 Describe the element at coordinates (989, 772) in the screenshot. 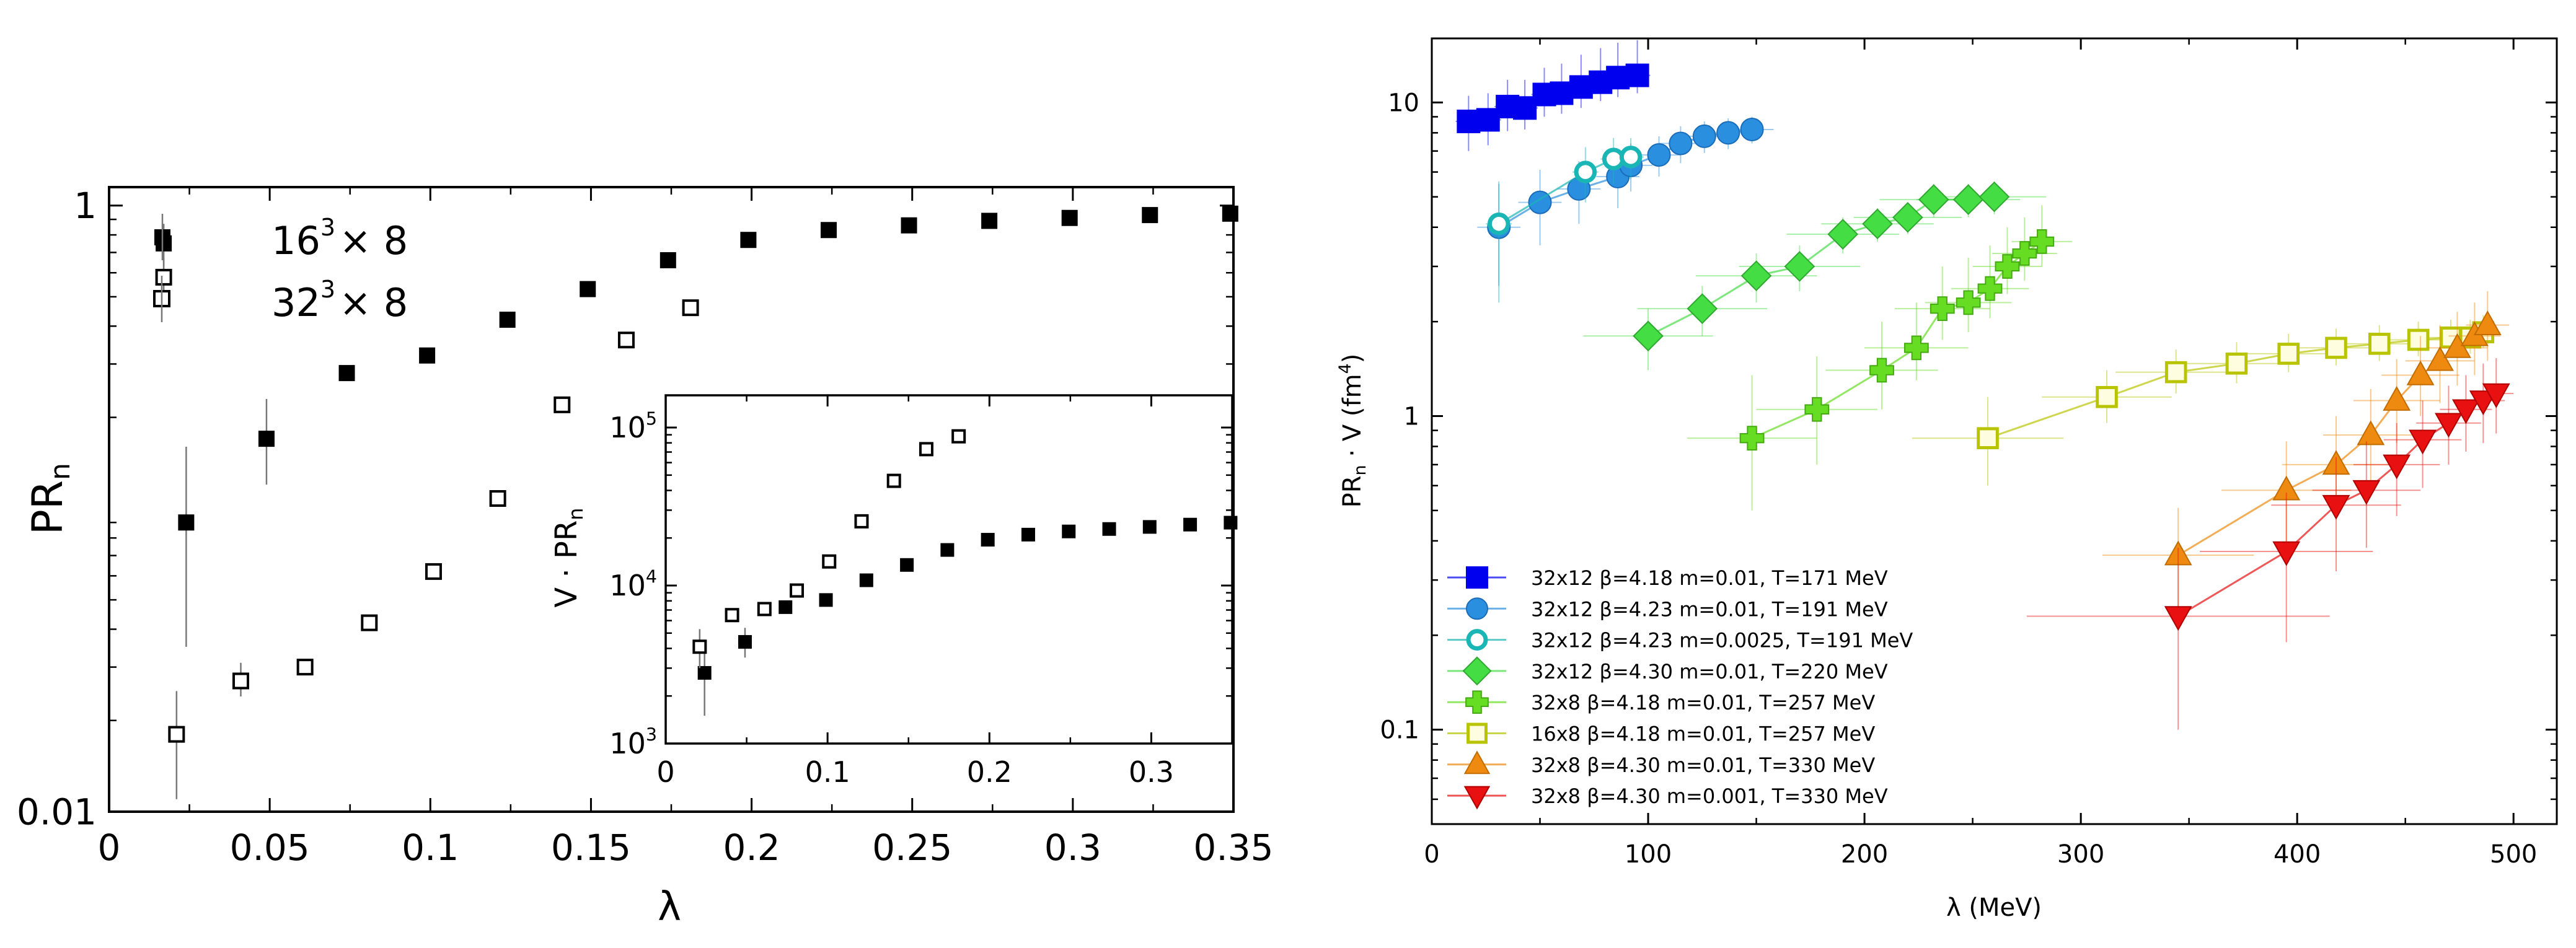

I see `inset-x-tick-label: 0.2` at that location.